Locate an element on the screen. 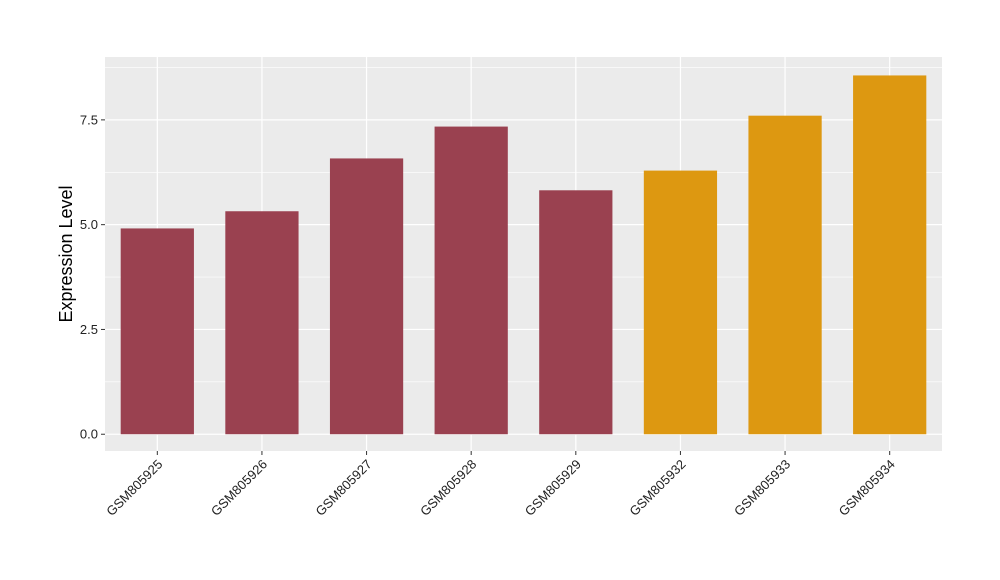 This screenshot has height=580, width=1000. x-tick-label: GSM805925 is located at coordinates (134, 488).